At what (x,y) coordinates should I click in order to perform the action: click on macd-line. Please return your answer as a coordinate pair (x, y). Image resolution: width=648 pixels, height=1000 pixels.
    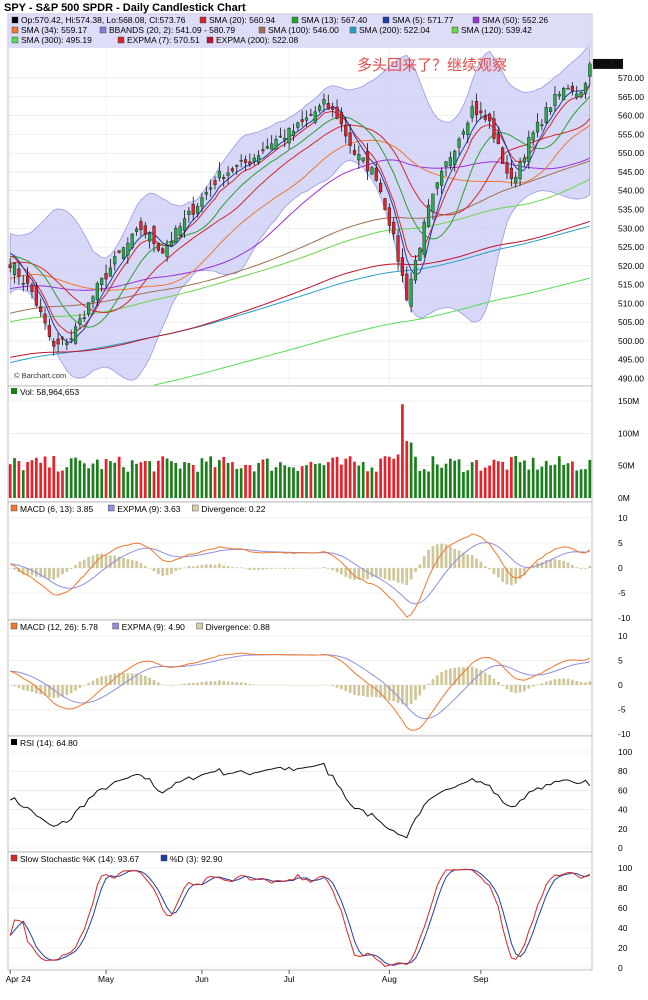
    Looking at the image, I should click on (300, 691).